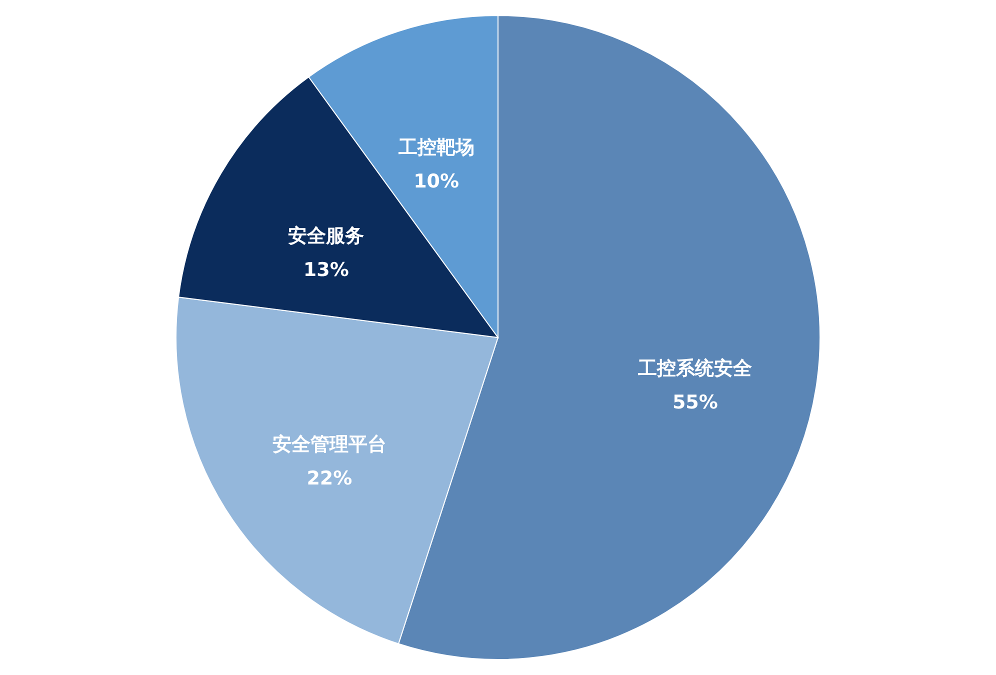  I want to click on slice-label: 工控系统安全, so click(695, 369).